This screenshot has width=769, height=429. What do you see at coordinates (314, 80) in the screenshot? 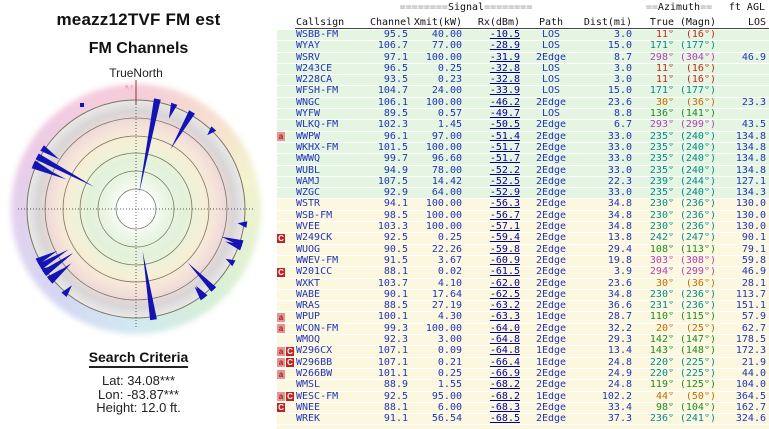
I see `callsign-cell: W228CA` at bounding box center [314, 80].